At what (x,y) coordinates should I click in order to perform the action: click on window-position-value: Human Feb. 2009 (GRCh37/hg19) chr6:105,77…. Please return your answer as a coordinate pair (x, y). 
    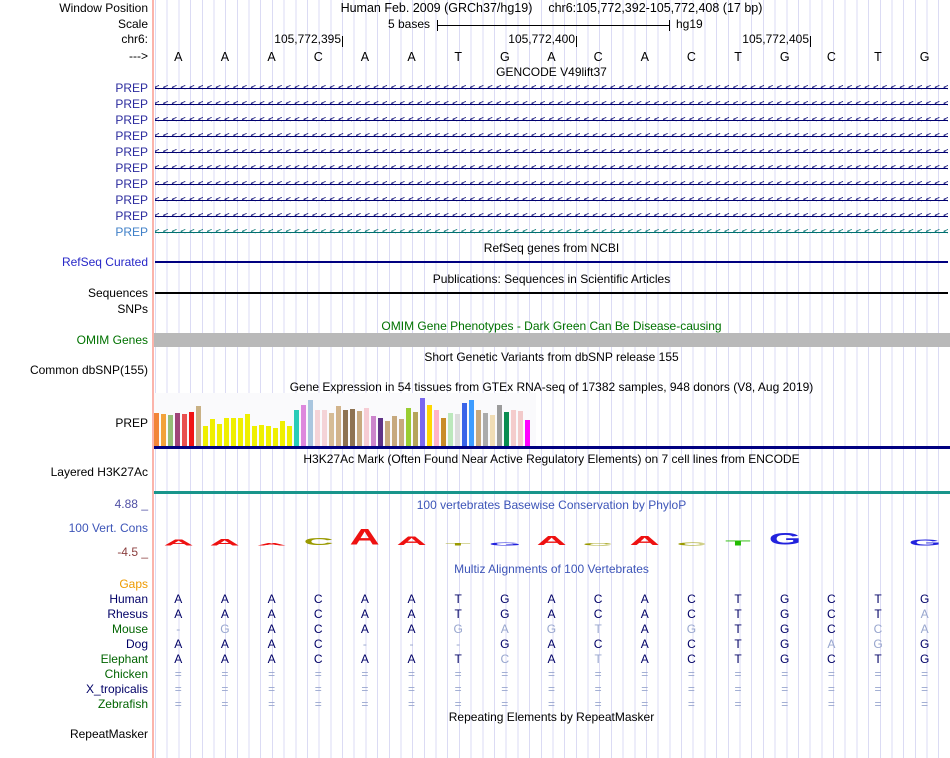
    Looking at the image, I should click on (551, 8).